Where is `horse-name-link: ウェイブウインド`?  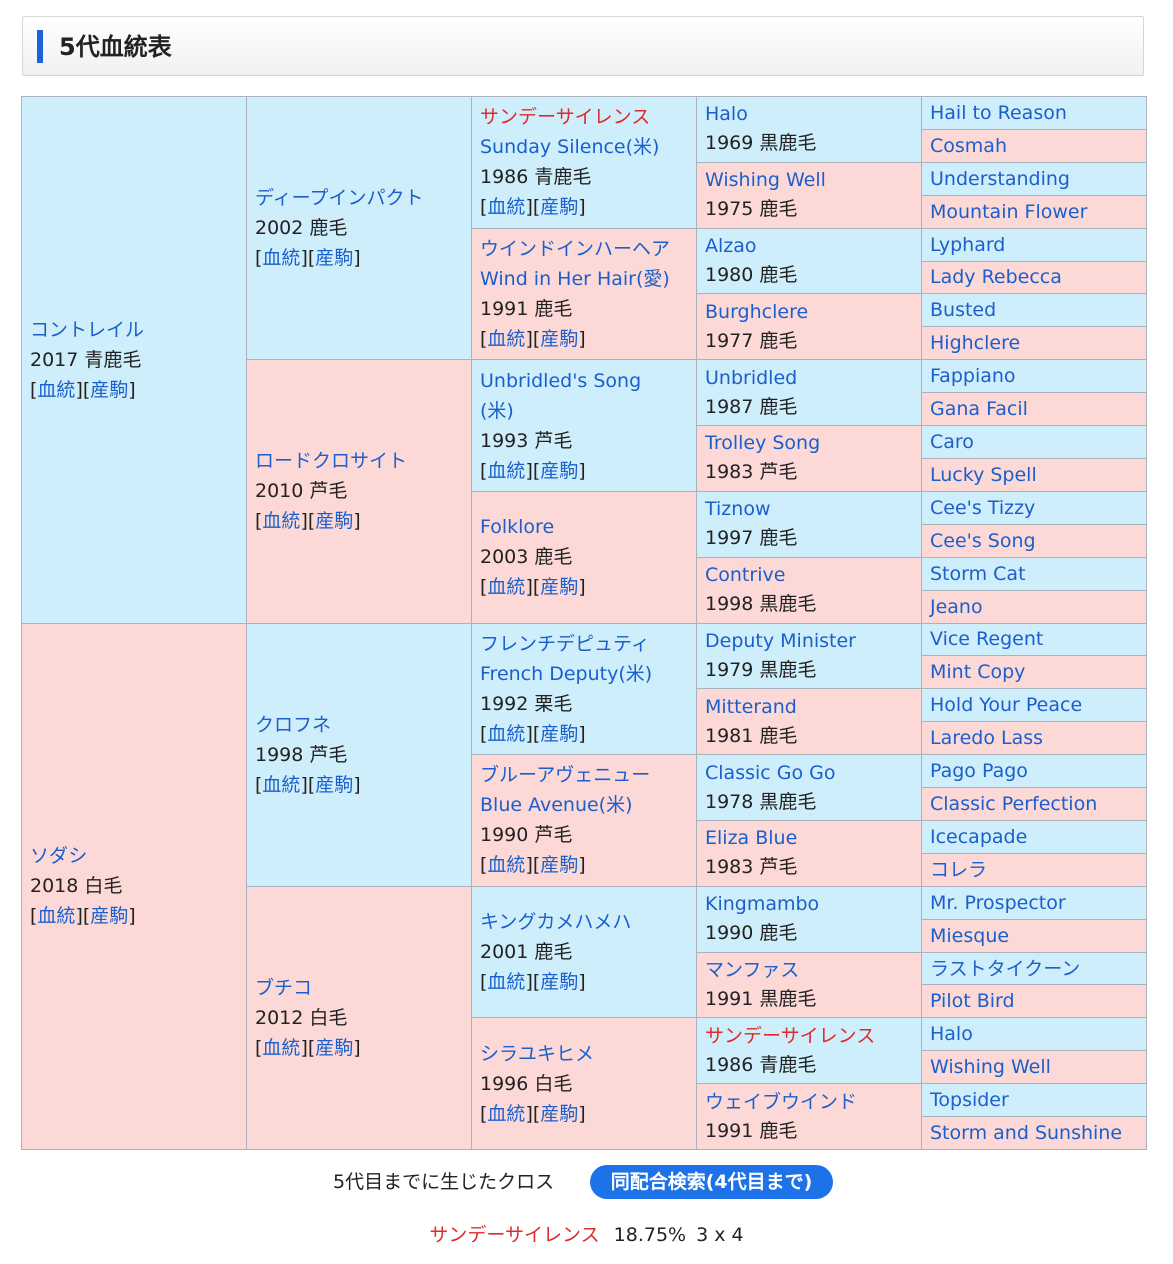
horse-name-link: ウェイブウインド is located at coordinates (781, 1101).